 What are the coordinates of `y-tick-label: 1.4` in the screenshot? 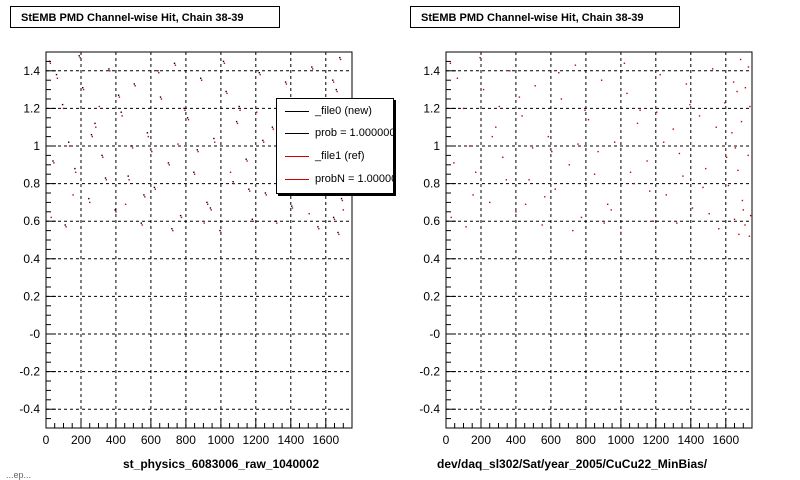 It's located at (431, 71).